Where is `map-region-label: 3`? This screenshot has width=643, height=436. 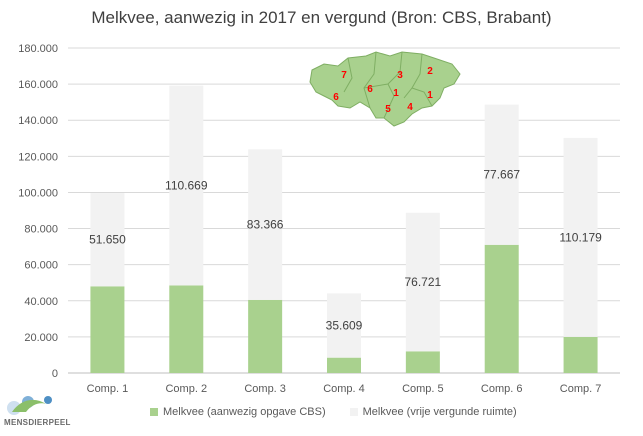 map-region-label: 3 is located at coordinates (400, 75).